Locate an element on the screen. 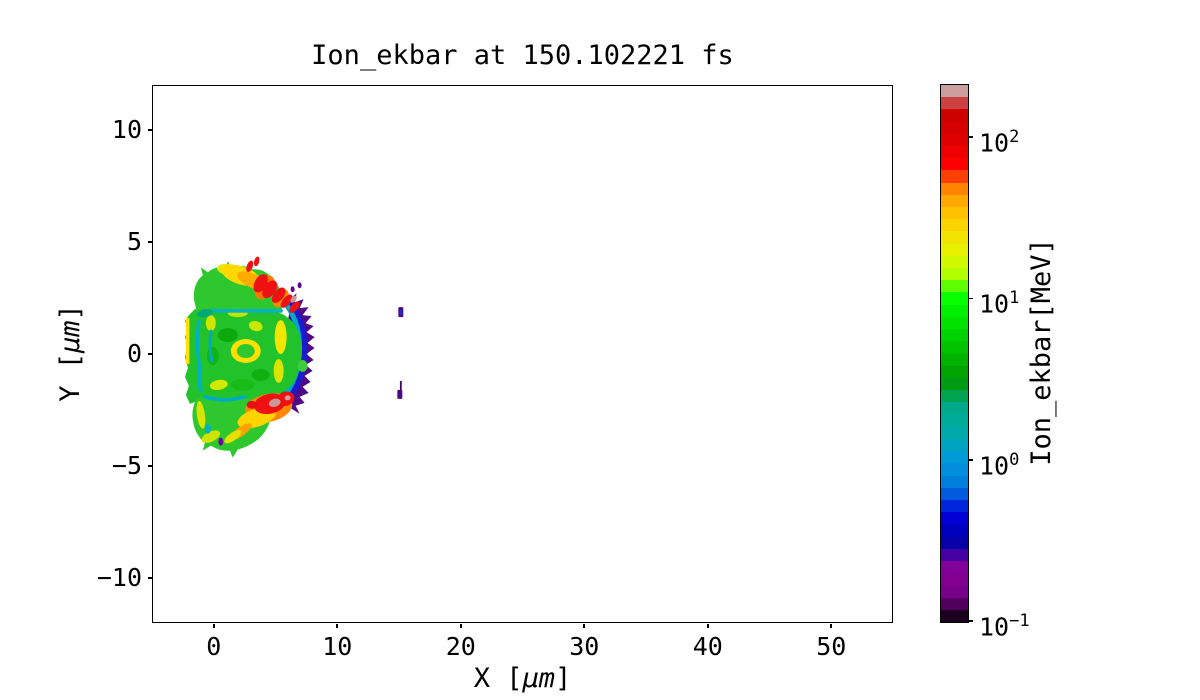 The image size is (1200, 700). colorbar is located at coordinates (954, 353).